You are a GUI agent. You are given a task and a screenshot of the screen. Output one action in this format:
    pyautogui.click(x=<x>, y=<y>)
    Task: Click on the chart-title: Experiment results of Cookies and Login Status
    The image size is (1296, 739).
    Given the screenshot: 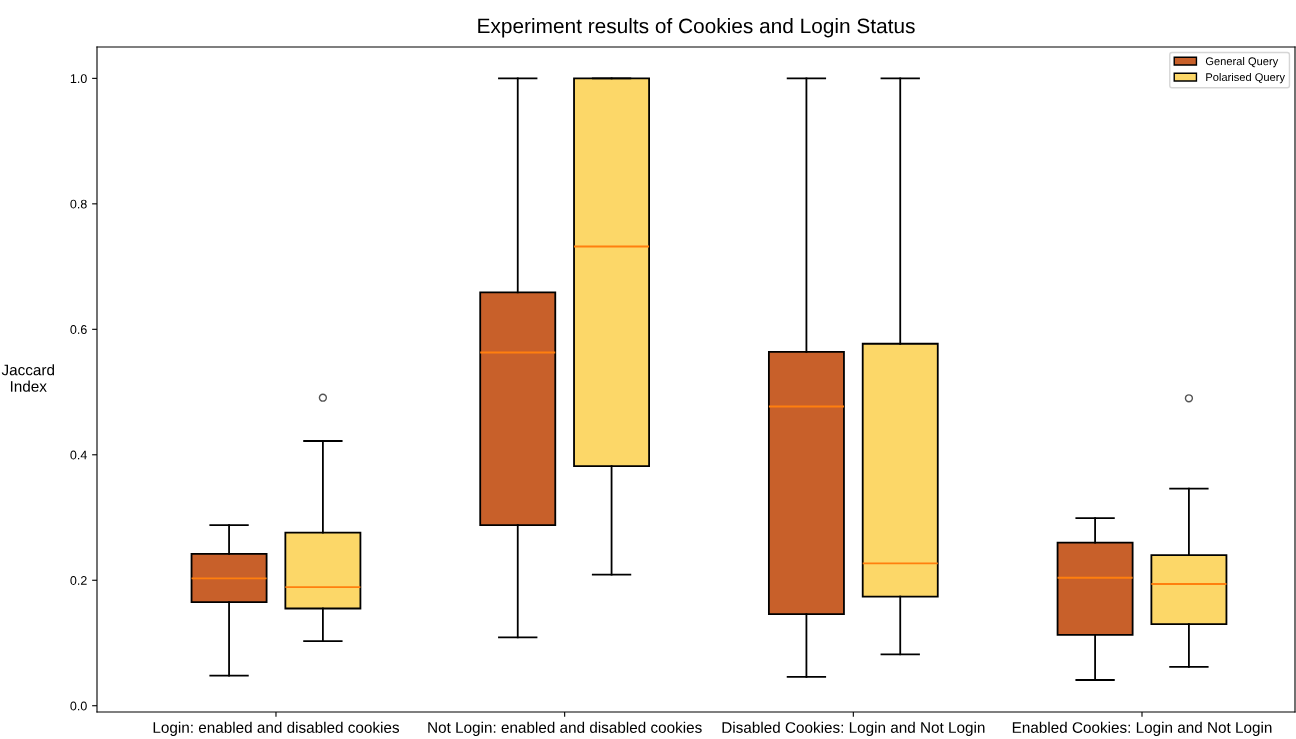 What is the action you would take?
    pyautogui.click(x=696, y=28)
    